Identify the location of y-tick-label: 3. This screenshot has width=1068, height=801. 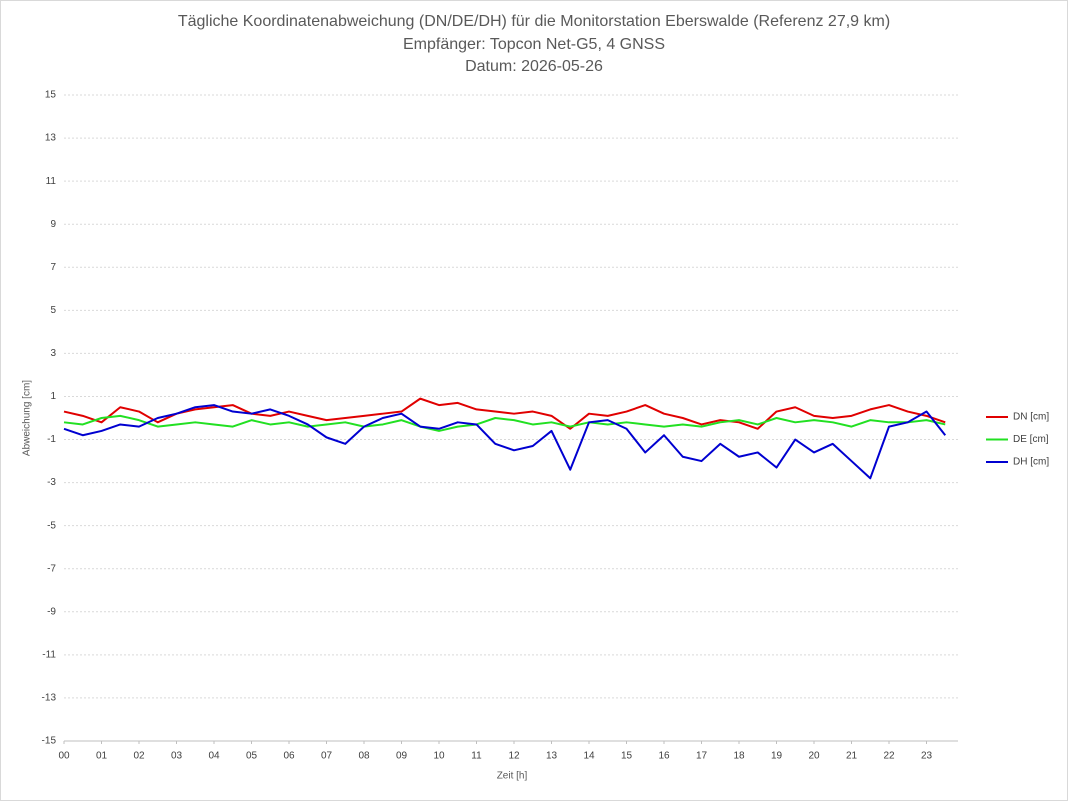
(53, 353).